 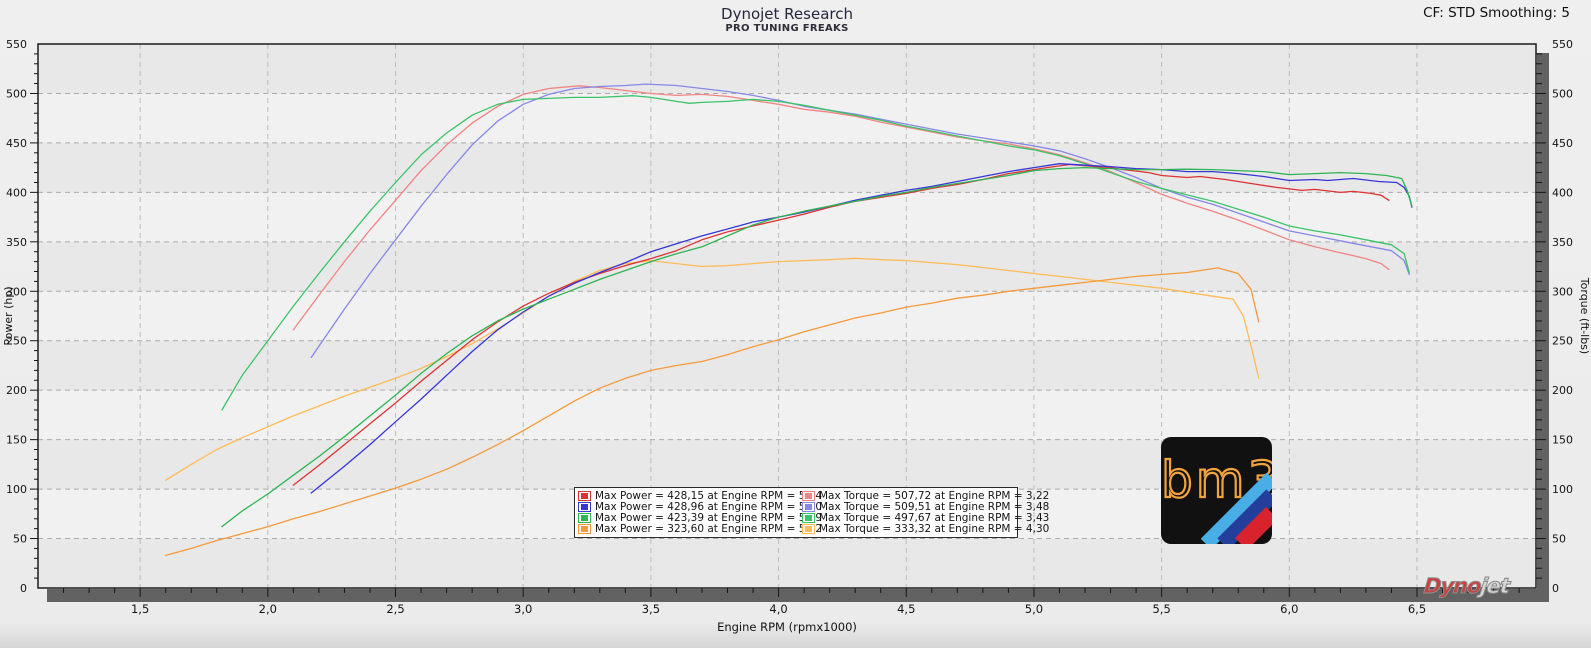 What do you see at coordinates (700, 518) in the screenshot?
I see `legend-row: Max Power = 423,39 at Engine RPM = 5,59` at bounding box center [700, 518].